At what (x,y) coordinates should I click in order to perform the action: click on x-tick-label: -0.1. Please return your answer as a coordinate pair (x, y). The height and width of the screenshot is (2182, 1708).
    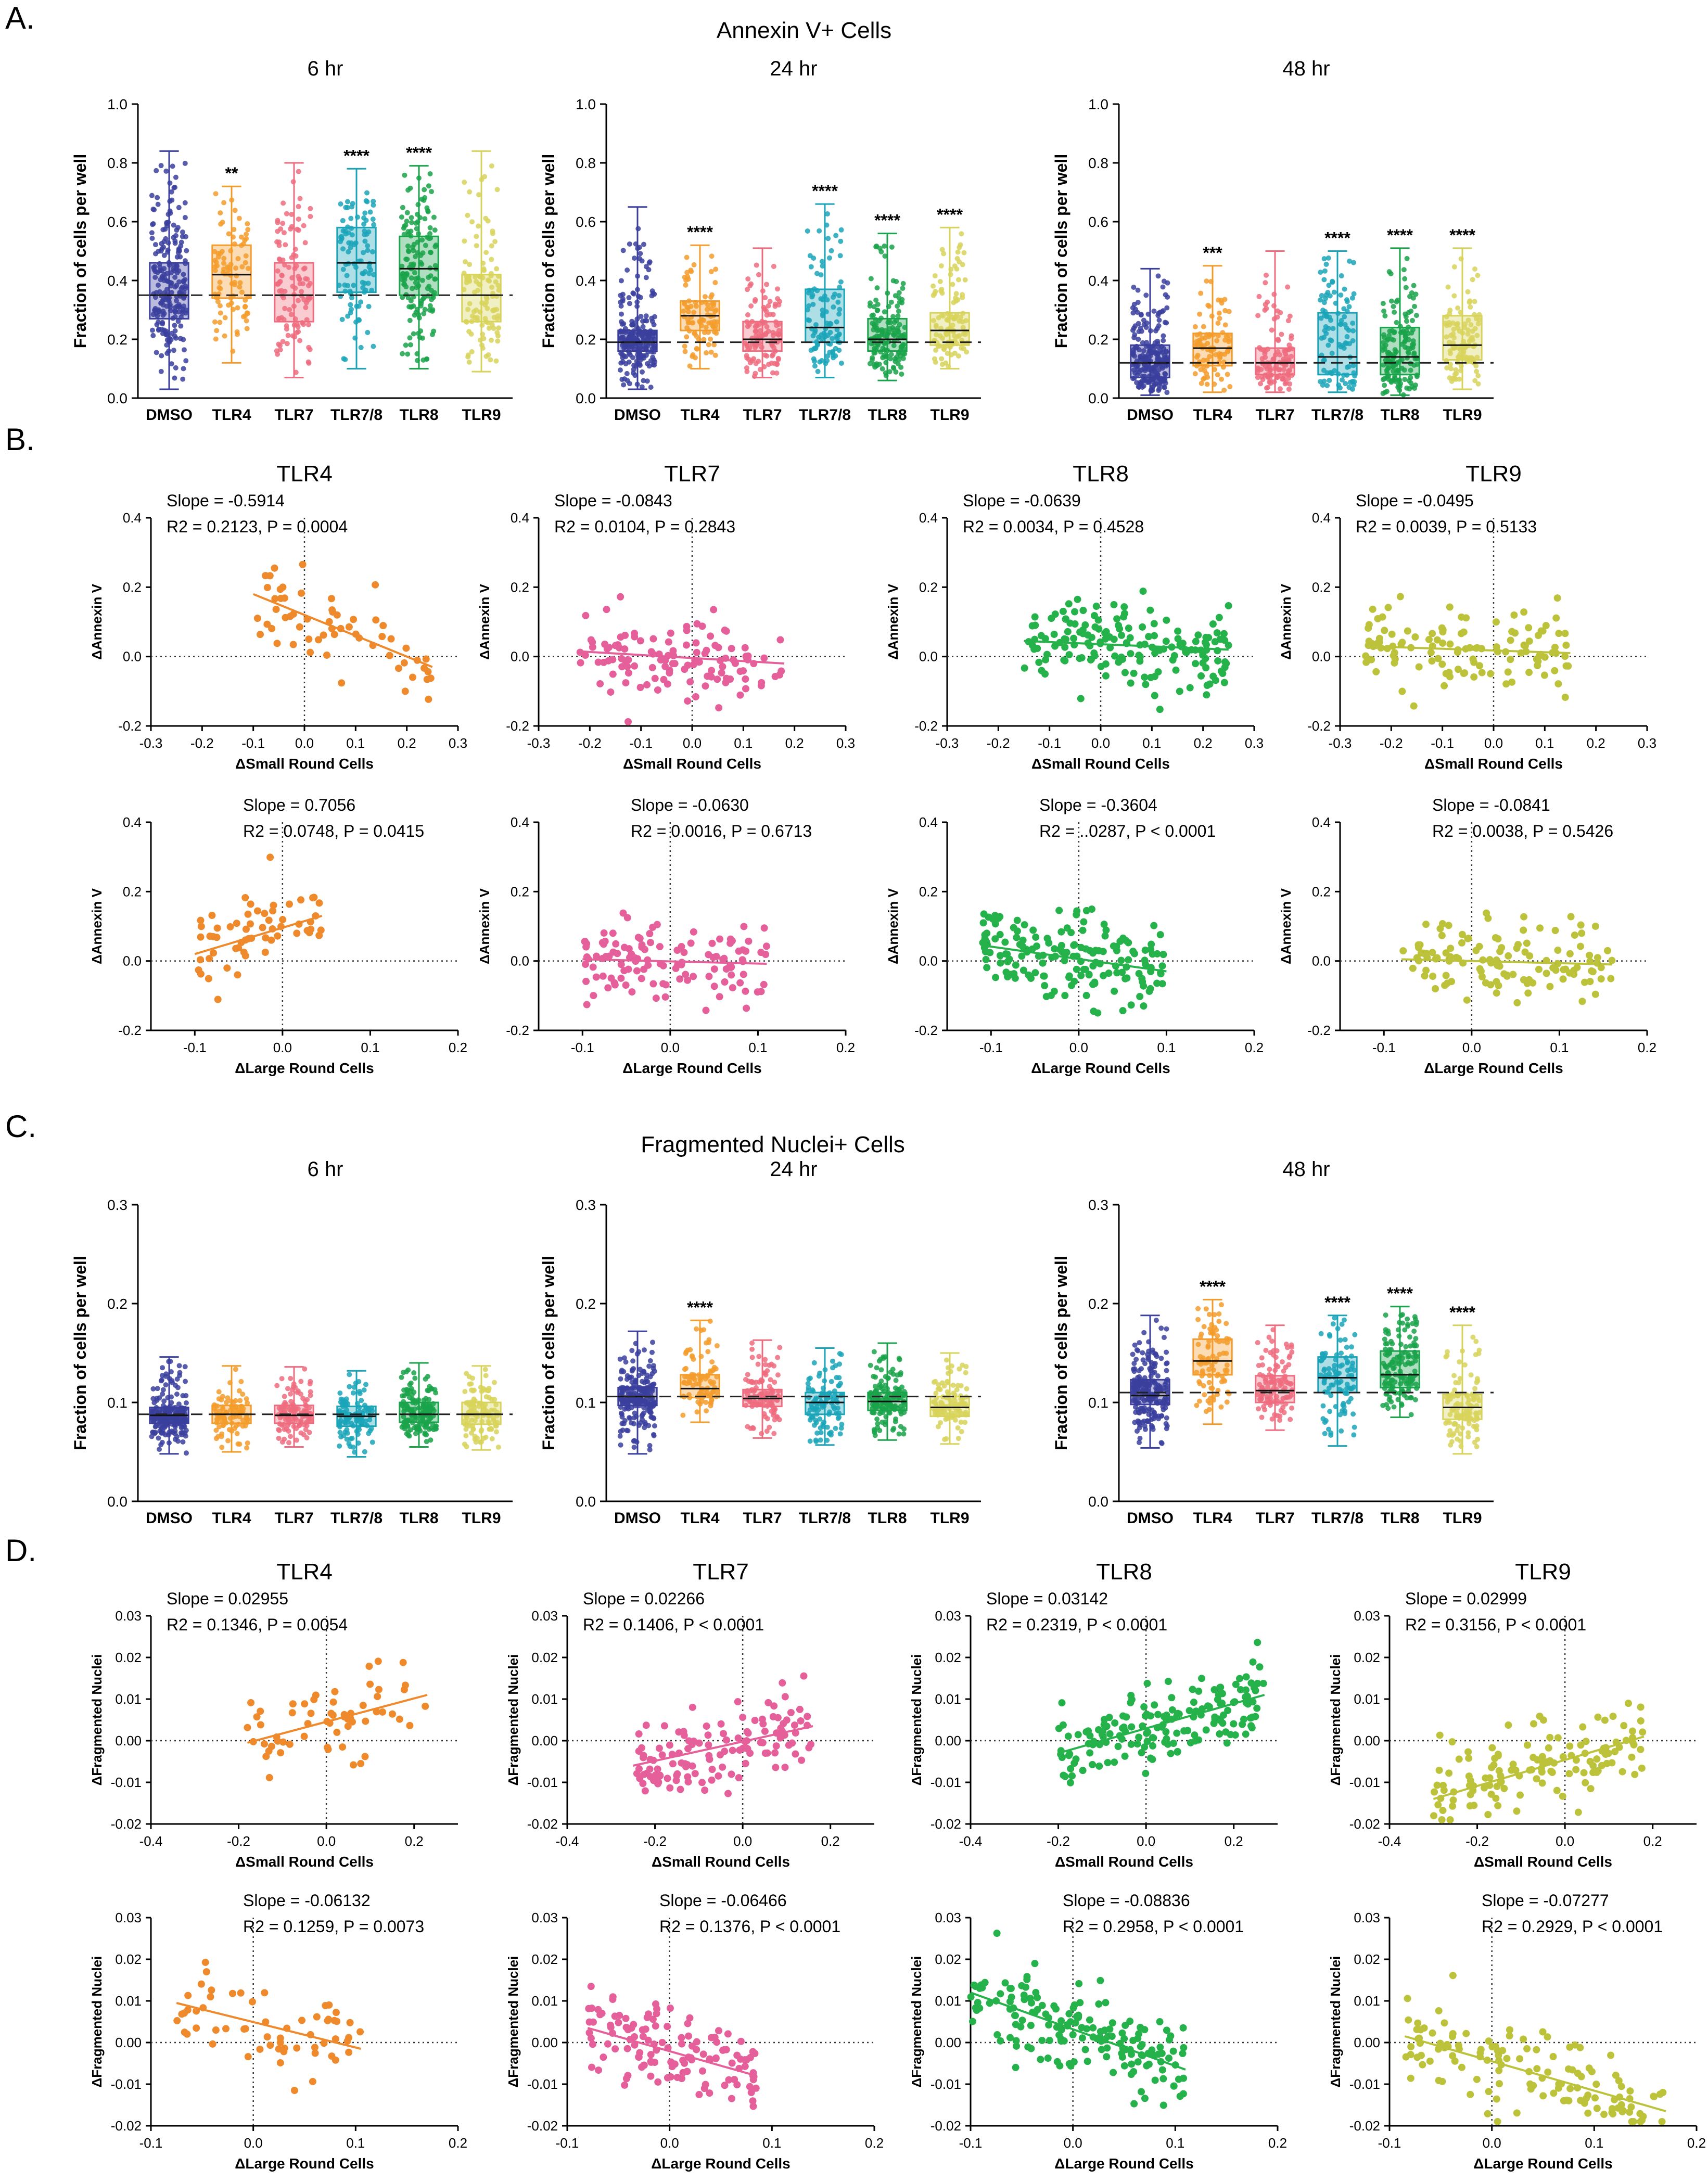
    Looking at the image, I should click on (641, 743).